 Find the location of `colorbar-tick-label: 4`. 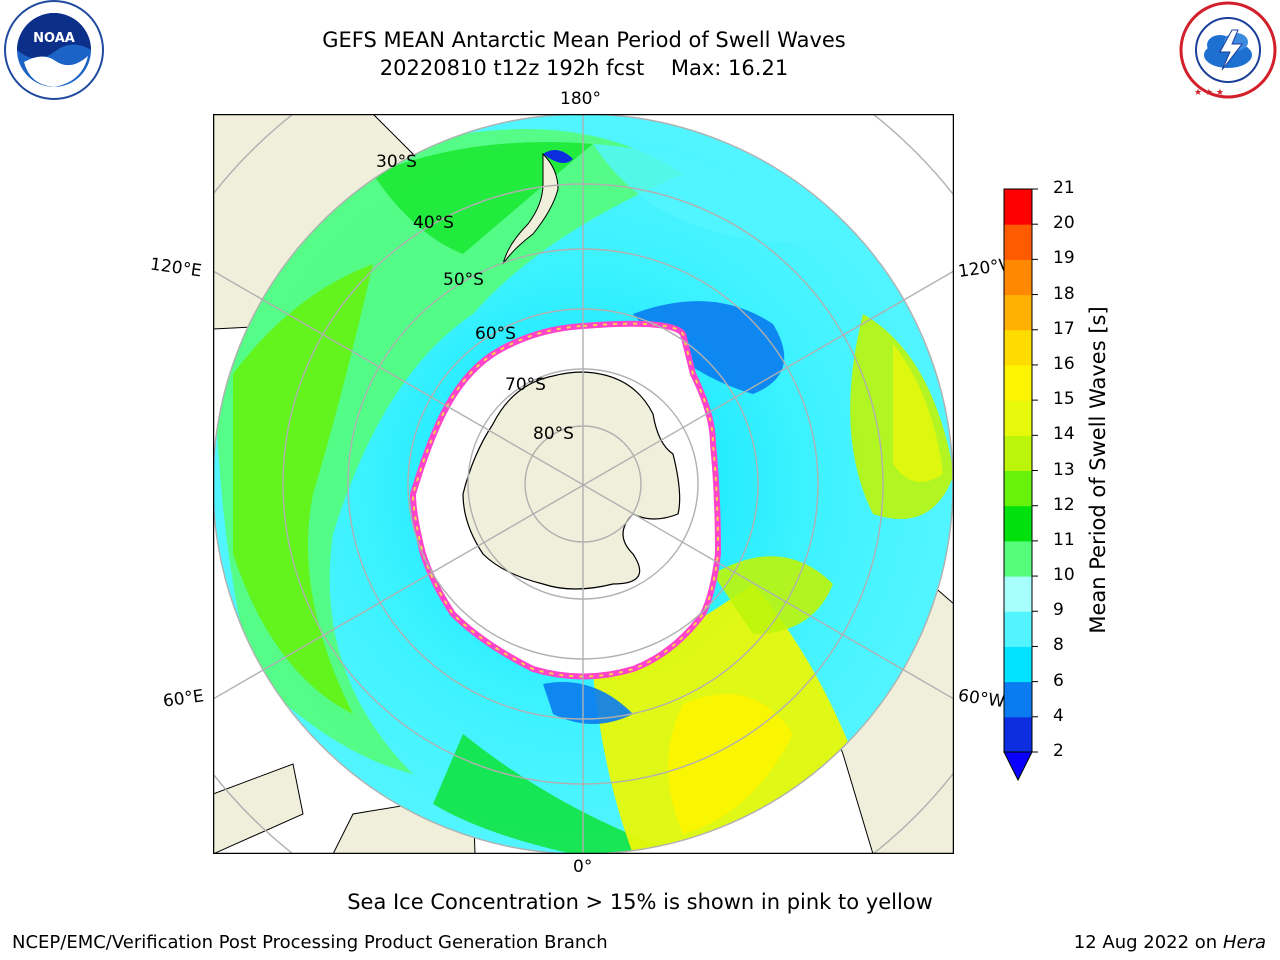

colorbar-tick-label: 4 is located at coordinates (1058, 715).